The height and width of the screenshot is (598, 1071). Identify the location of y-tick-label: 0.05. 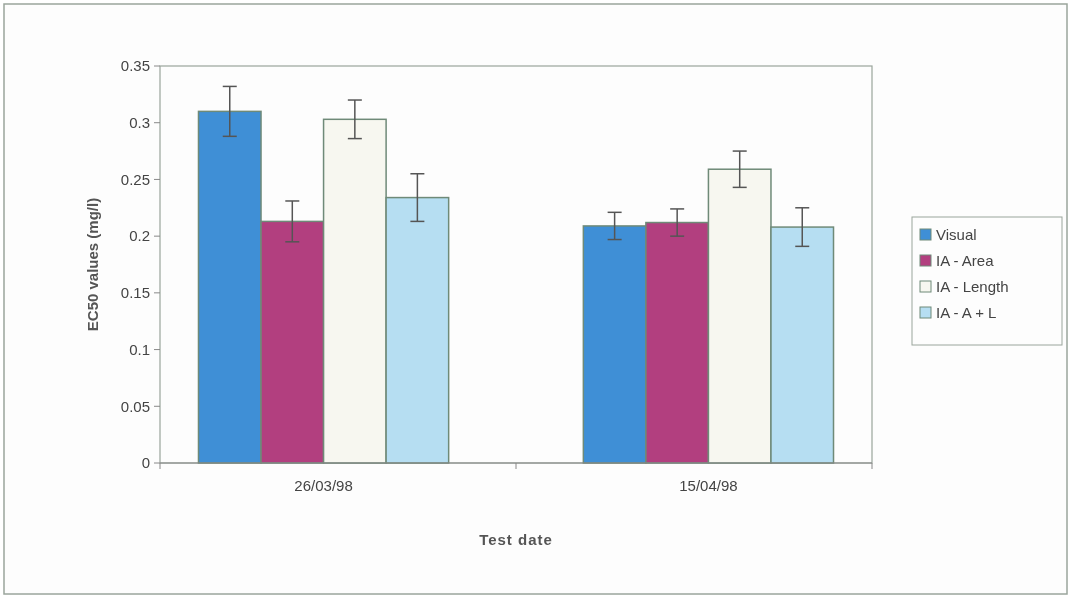
(135, 406).